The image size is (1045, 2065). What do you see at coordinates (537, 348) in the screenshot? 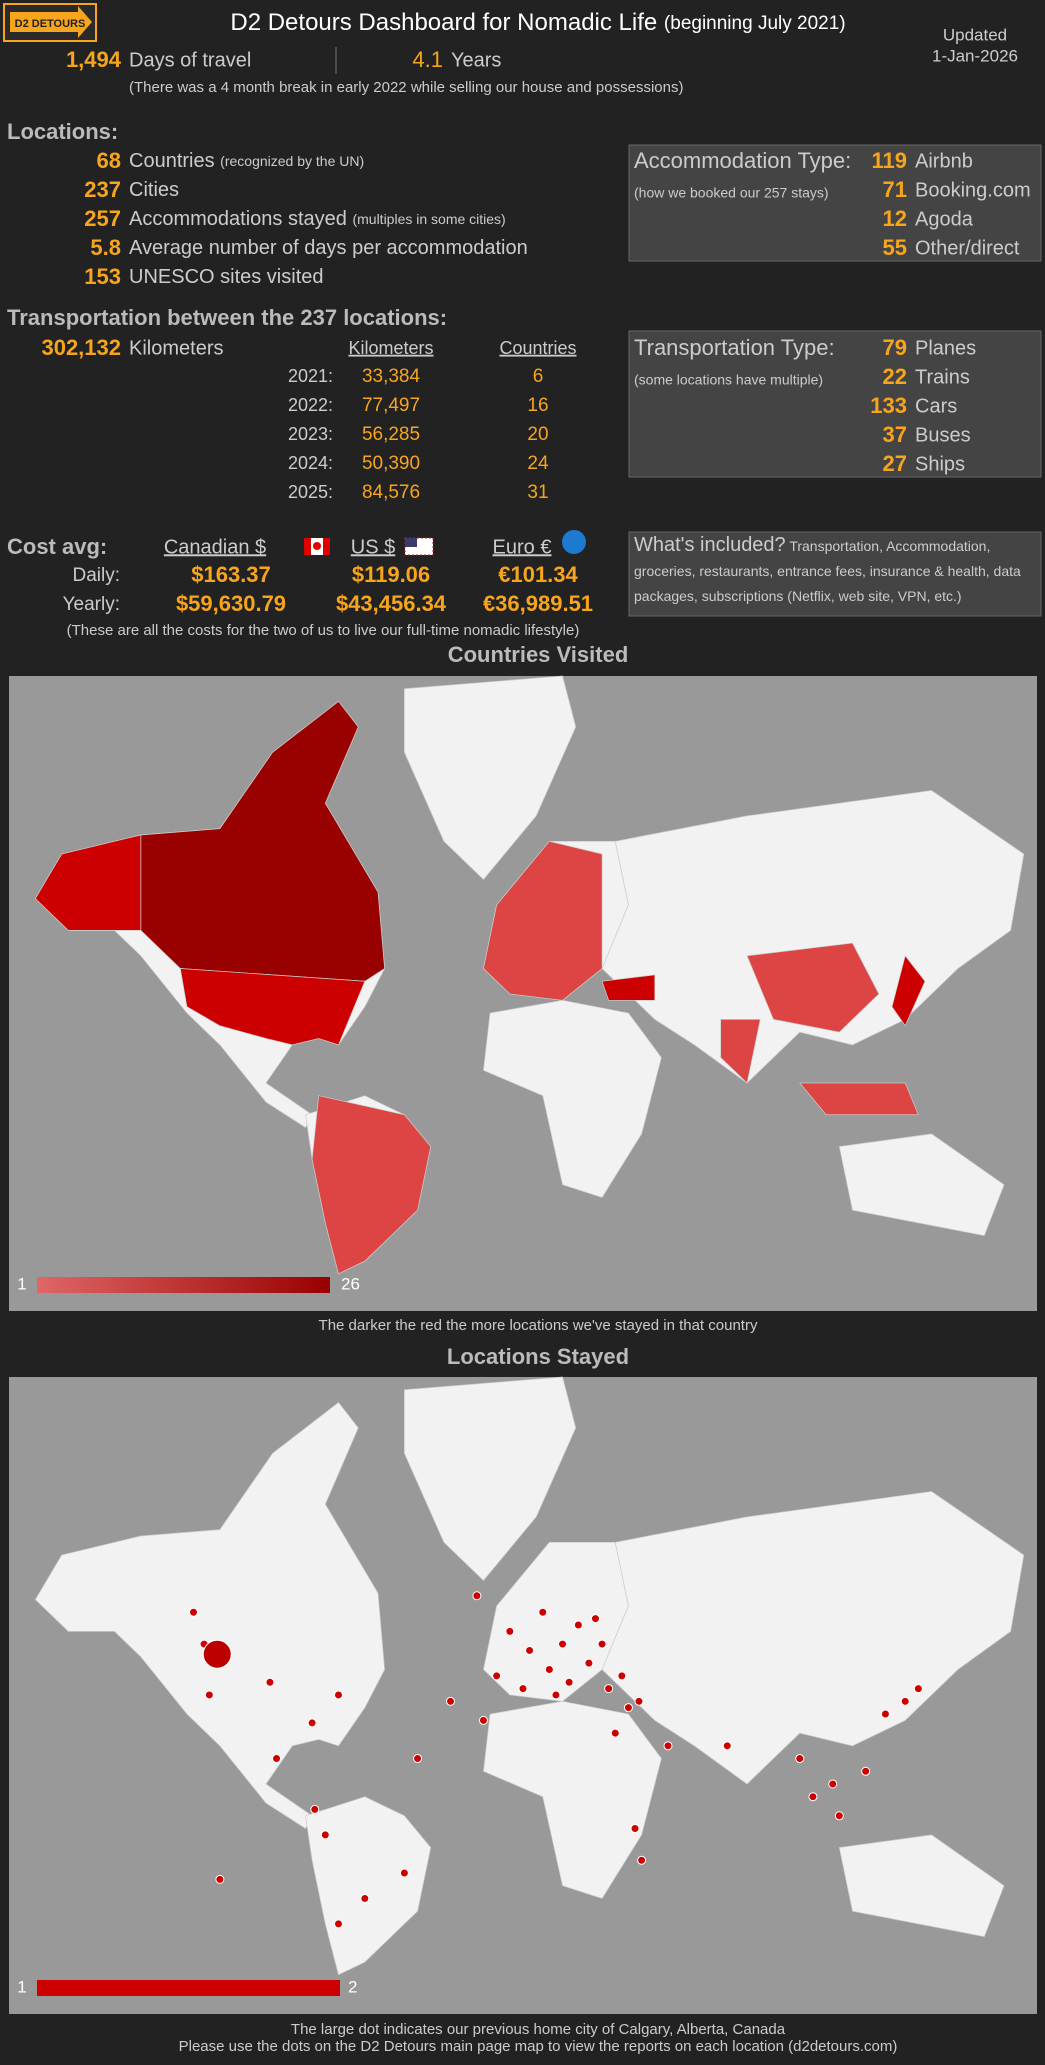
I see `column-header: Countries` at bounding box center [537, 348].